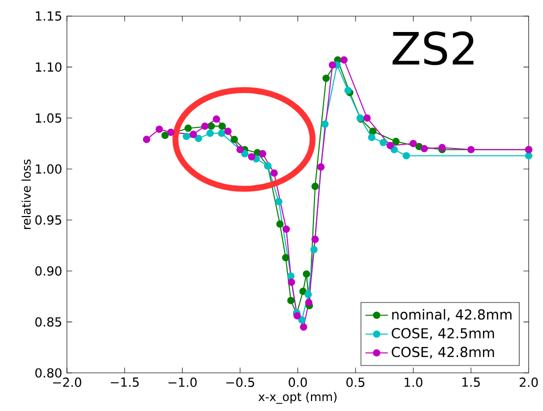  What do you see at coordinates (49, 169) in the screenshot?
I see `y-tick-label: 1.00` at bounding box center [49, 169].